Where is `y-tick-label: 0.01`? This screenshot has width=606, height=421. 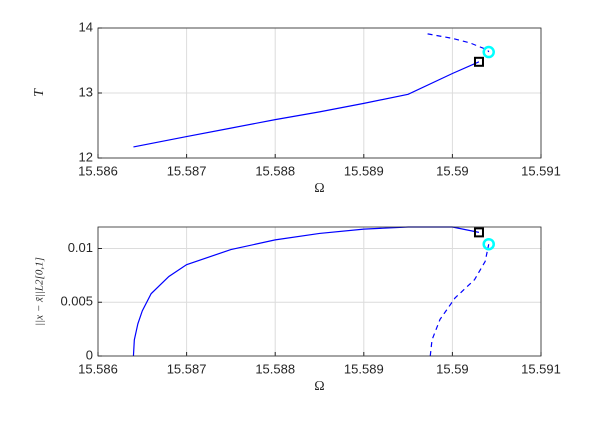
y-tick-label: 0.01 is located at coordinates (80, 247).